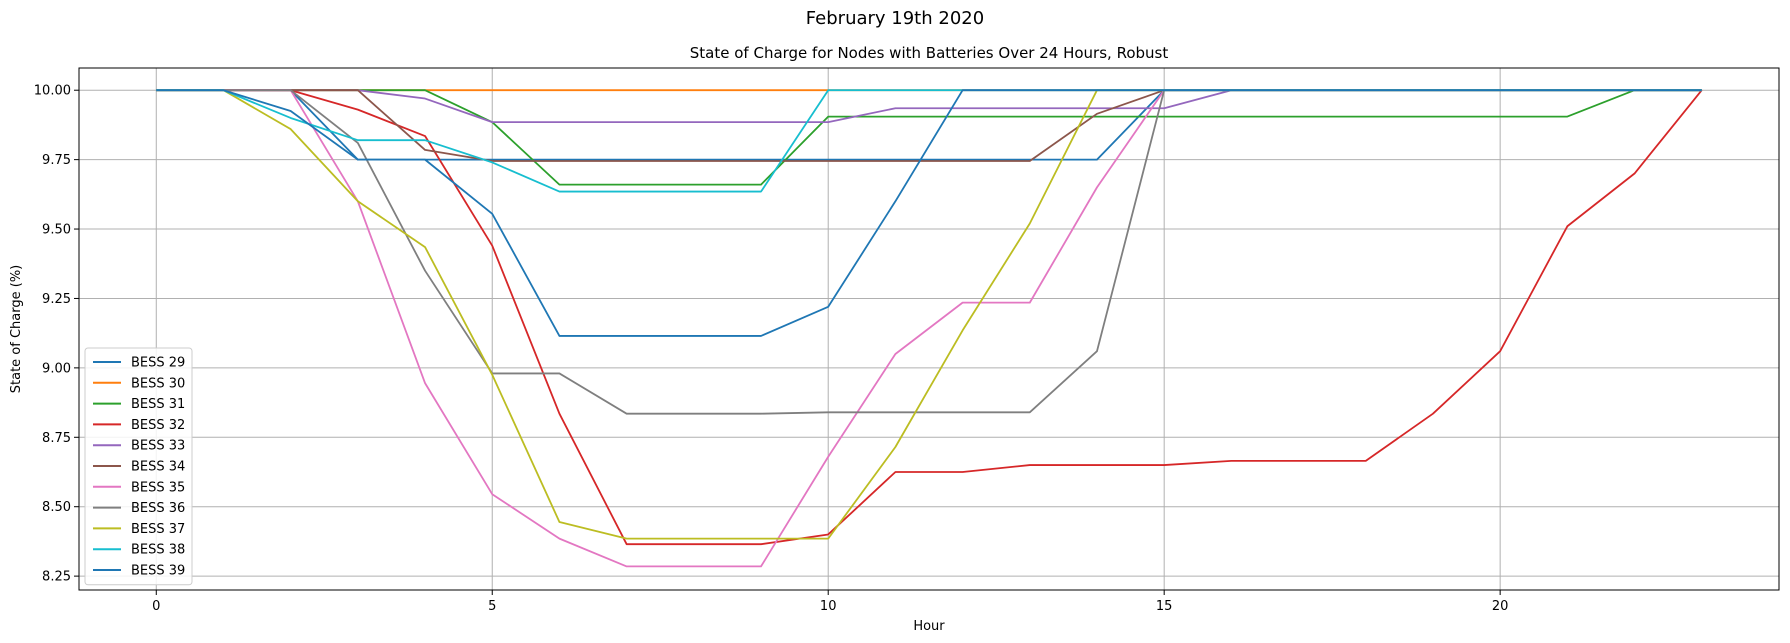 The height and width of the screenshot is (643, 1790). What do you see at coordinates (56, 507) in the screenshot?
I see `y-tick-label: 8.50` at bounding box center [56, 507].